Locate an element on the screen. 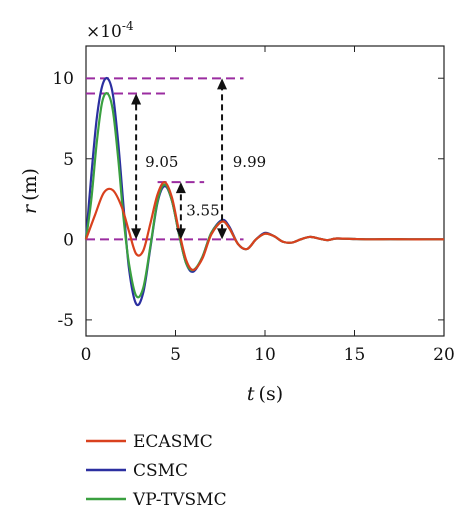  x-tick-label: 10 is located at coordinates (265, 355).